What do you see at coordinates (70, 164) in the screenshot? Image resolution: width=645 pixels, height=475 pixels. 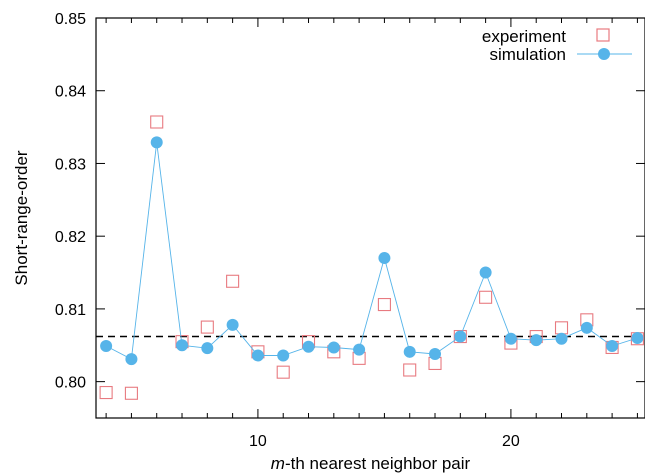 I see `y-tick-label: 0.83` at bounding box center [70, 164].